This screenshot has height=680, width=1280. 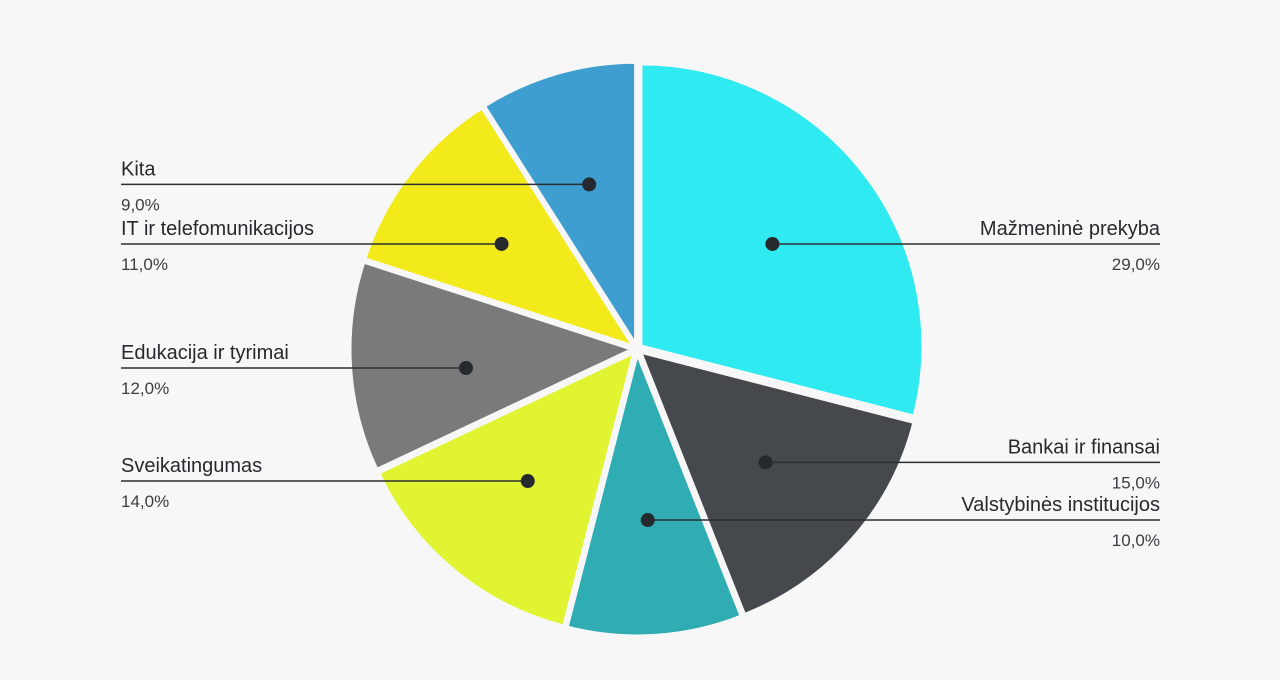 I want to click on slice-it-ir-telefomunikacijos, so click(x=499, y=227).